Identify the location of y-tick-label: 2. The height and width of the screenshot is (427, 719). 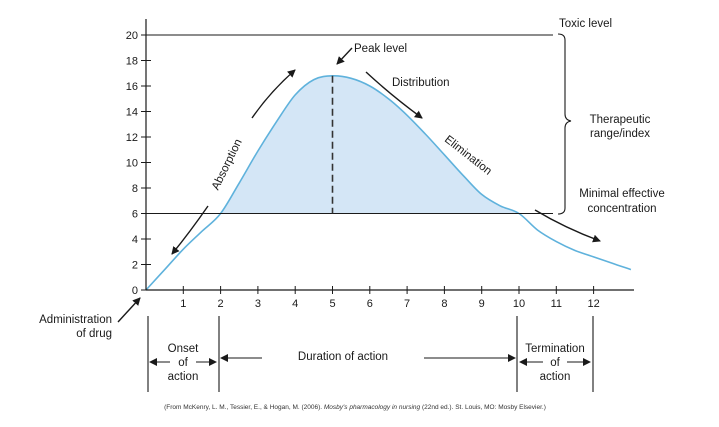
(135, 266).